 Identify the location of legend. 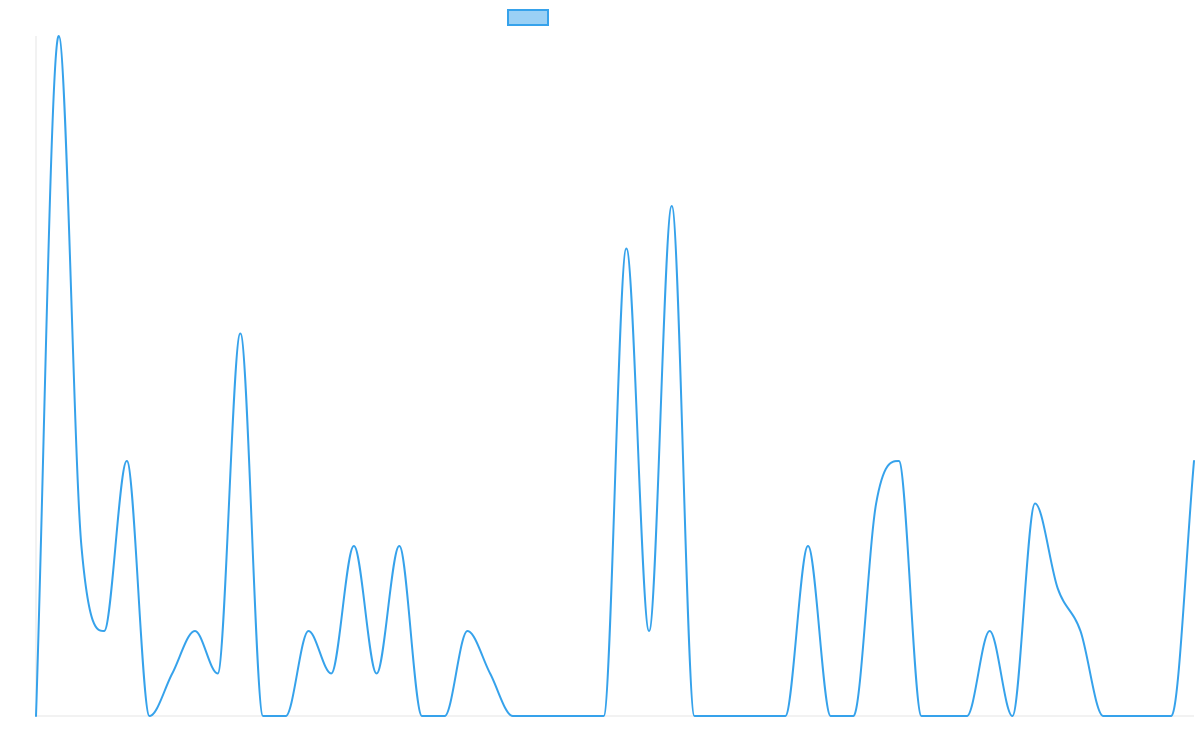
(528, 17).